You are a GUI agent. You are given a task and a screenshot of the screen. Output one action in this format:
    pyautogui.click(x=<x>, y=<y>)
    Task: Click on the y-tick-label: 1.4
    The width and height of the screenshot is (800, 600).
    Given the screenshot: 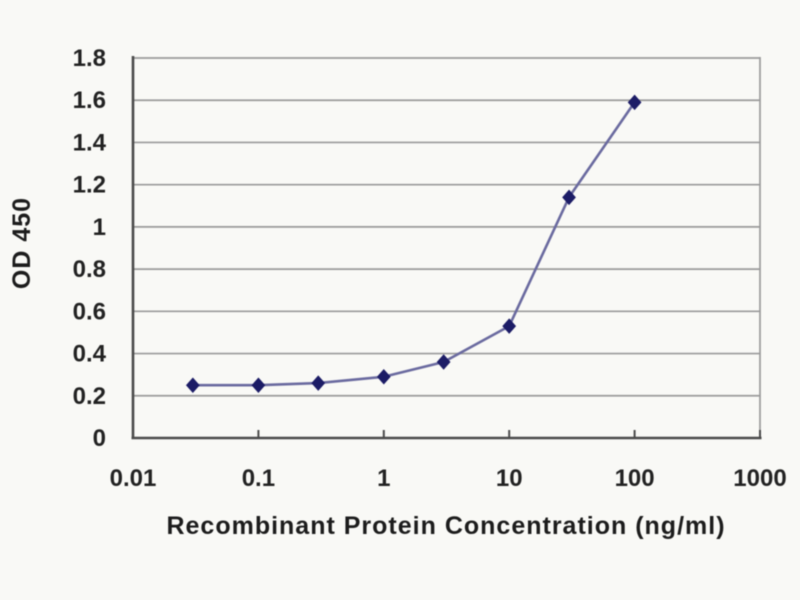 What is the action you would take?
    pyautogui.click(x=90, y=142)
    